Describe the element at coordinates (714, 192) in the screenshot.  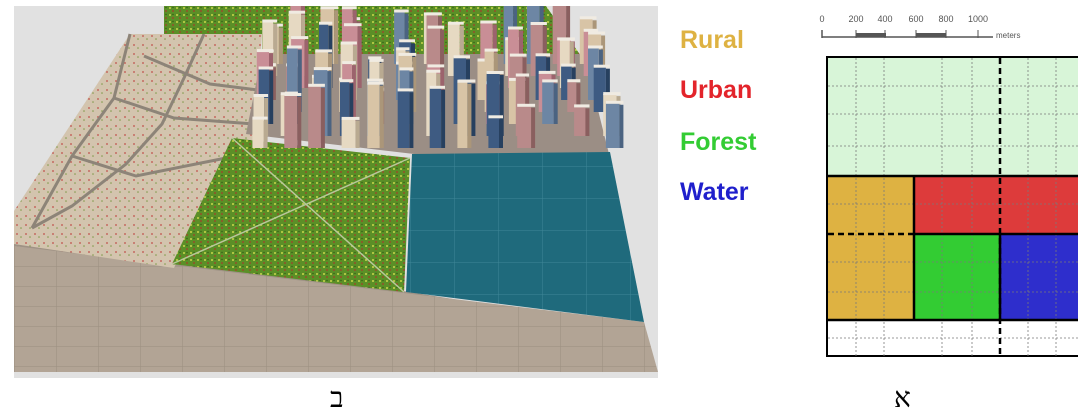
I see `legend-water: Water` at that location.